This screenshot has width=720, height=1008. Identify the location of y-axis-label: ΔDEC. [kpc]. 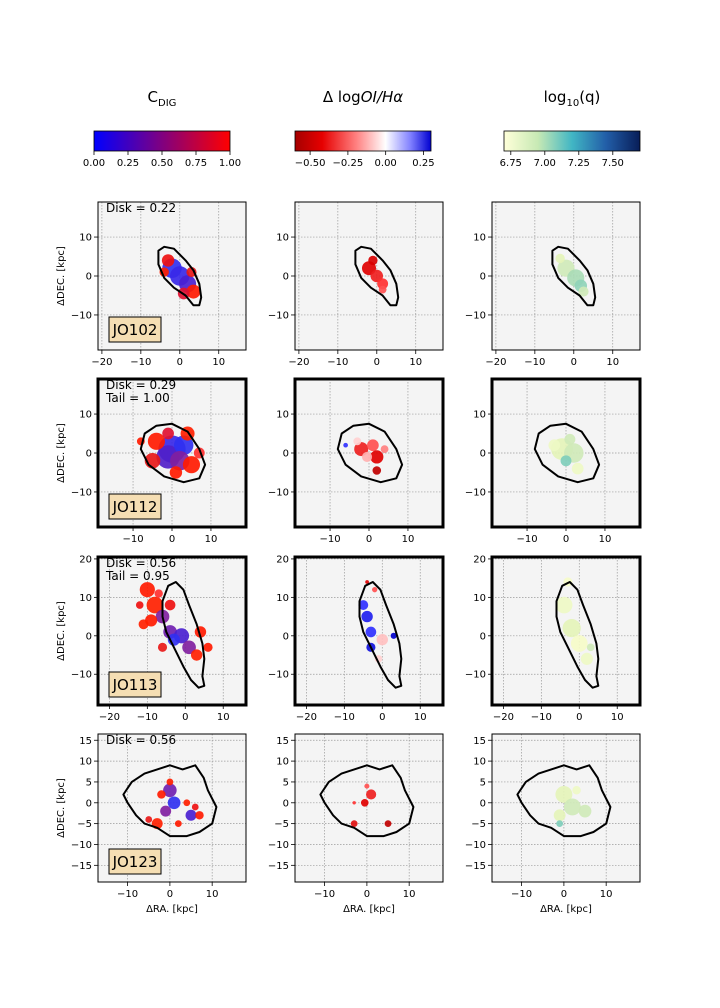
(61, 276).